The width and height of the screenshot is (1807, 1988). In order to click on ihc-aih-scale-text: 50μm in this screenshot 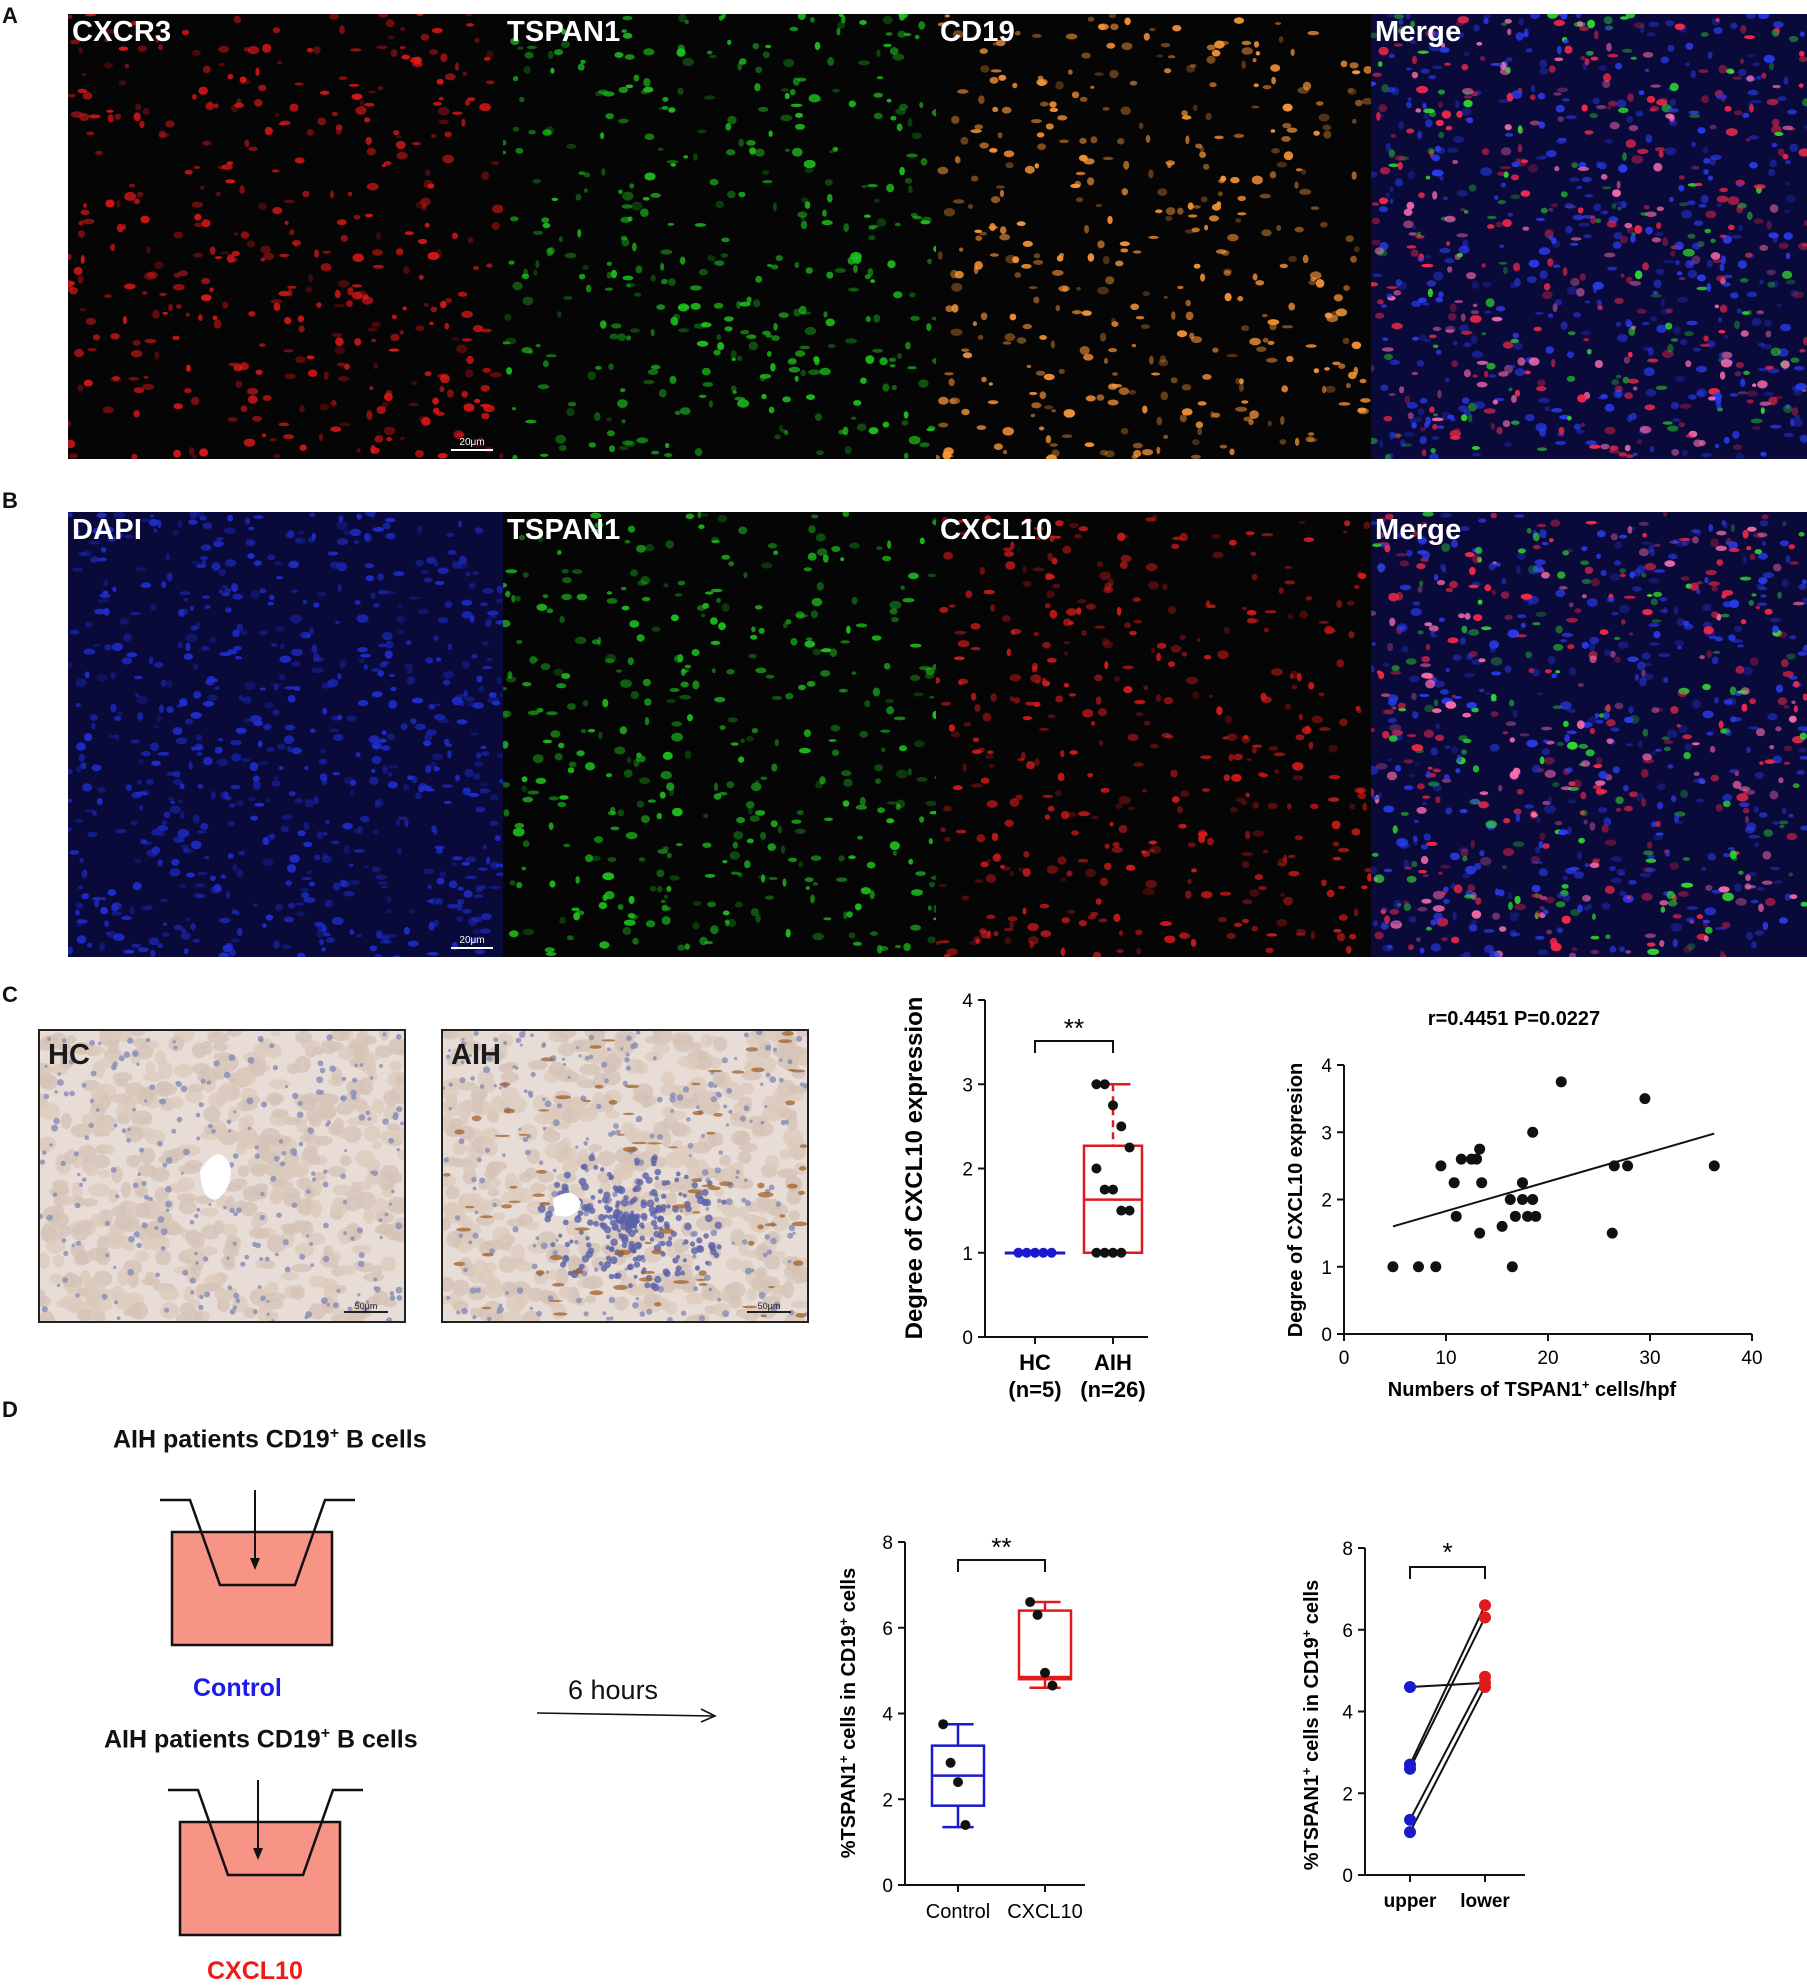, I will do `click(769, 1306)`.